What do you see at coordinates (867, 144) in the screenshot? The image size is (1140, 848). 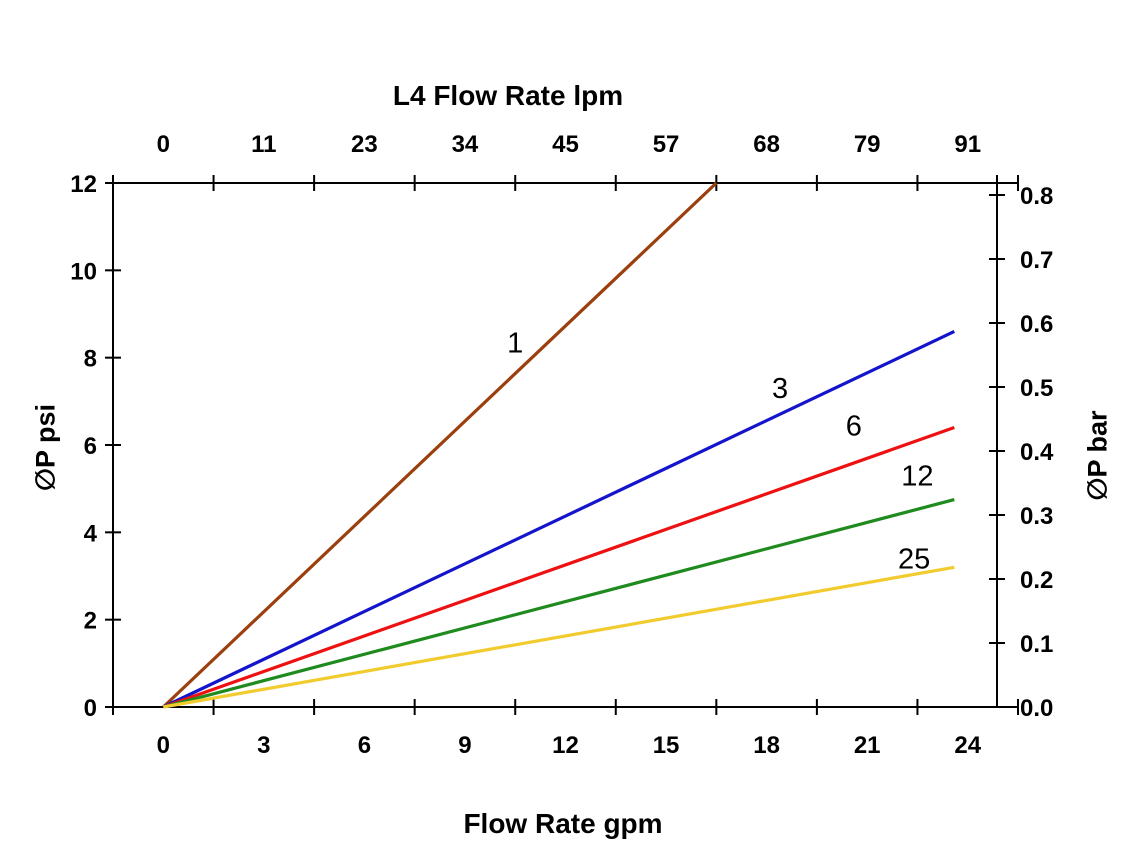 I see `x-axis-top-tick-label: 79` at bounding box center [867, 144].